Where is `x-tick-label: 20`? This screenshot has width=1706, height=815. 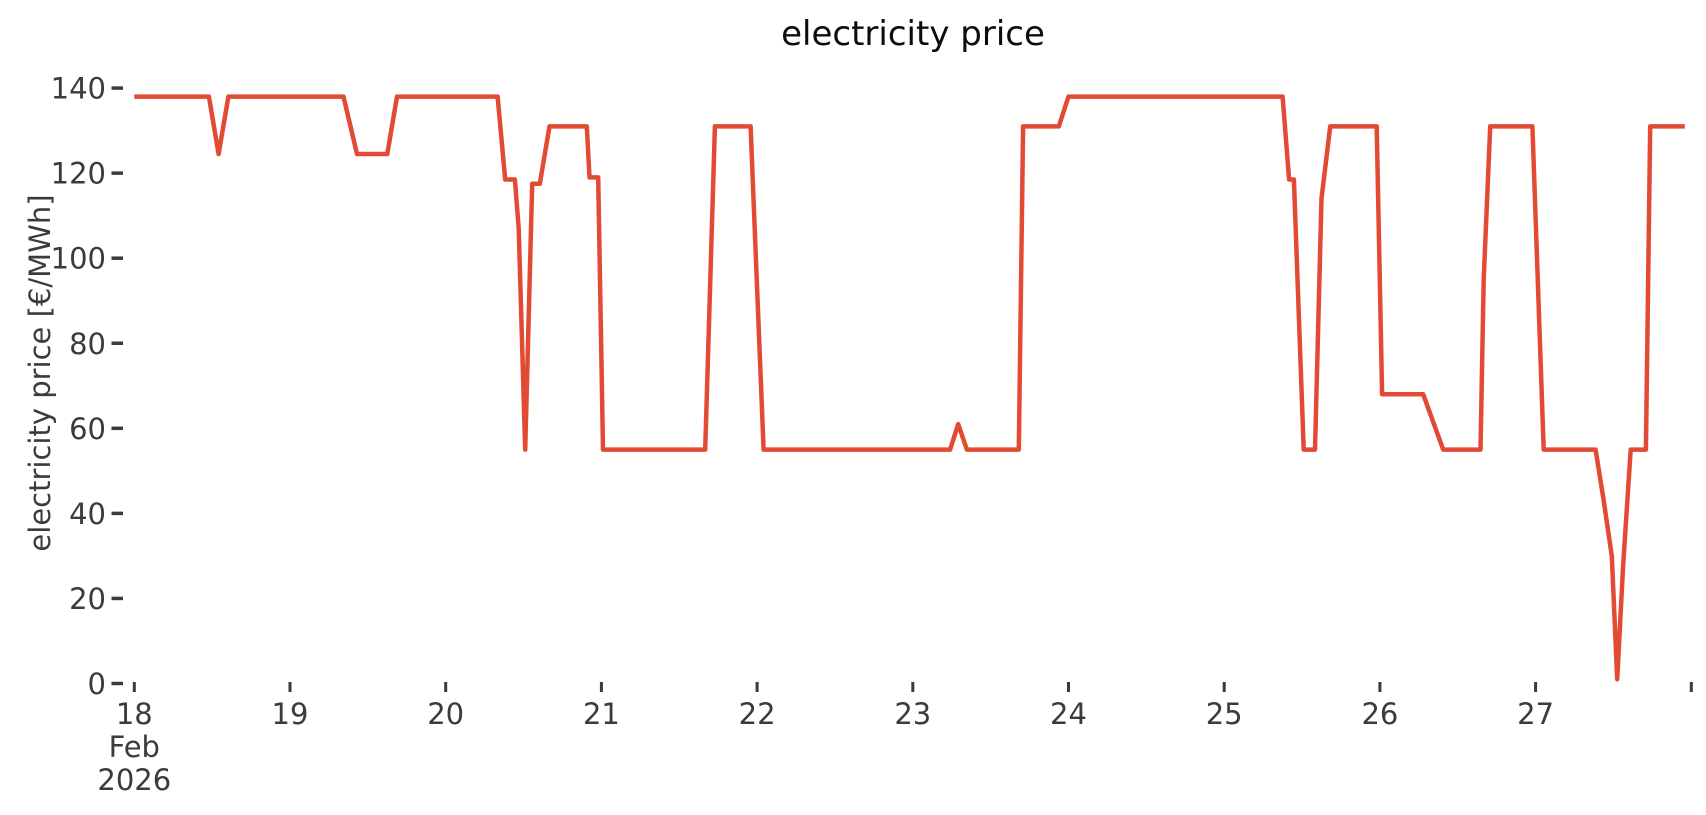
x-tick-label: 20 is located at coordinates (445, 714).